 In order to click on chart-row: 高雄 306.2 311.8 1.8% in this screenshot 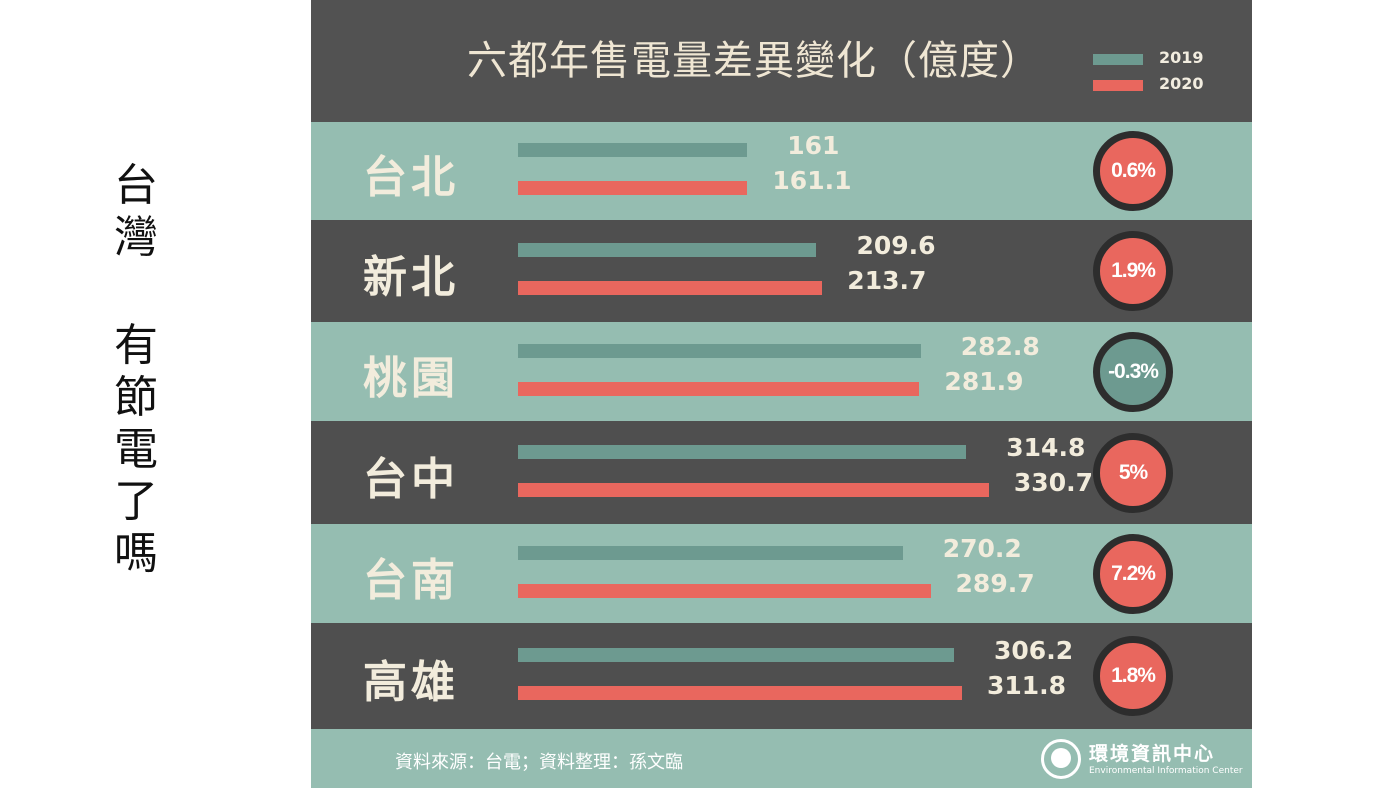, I will do `click(781, 676)`.